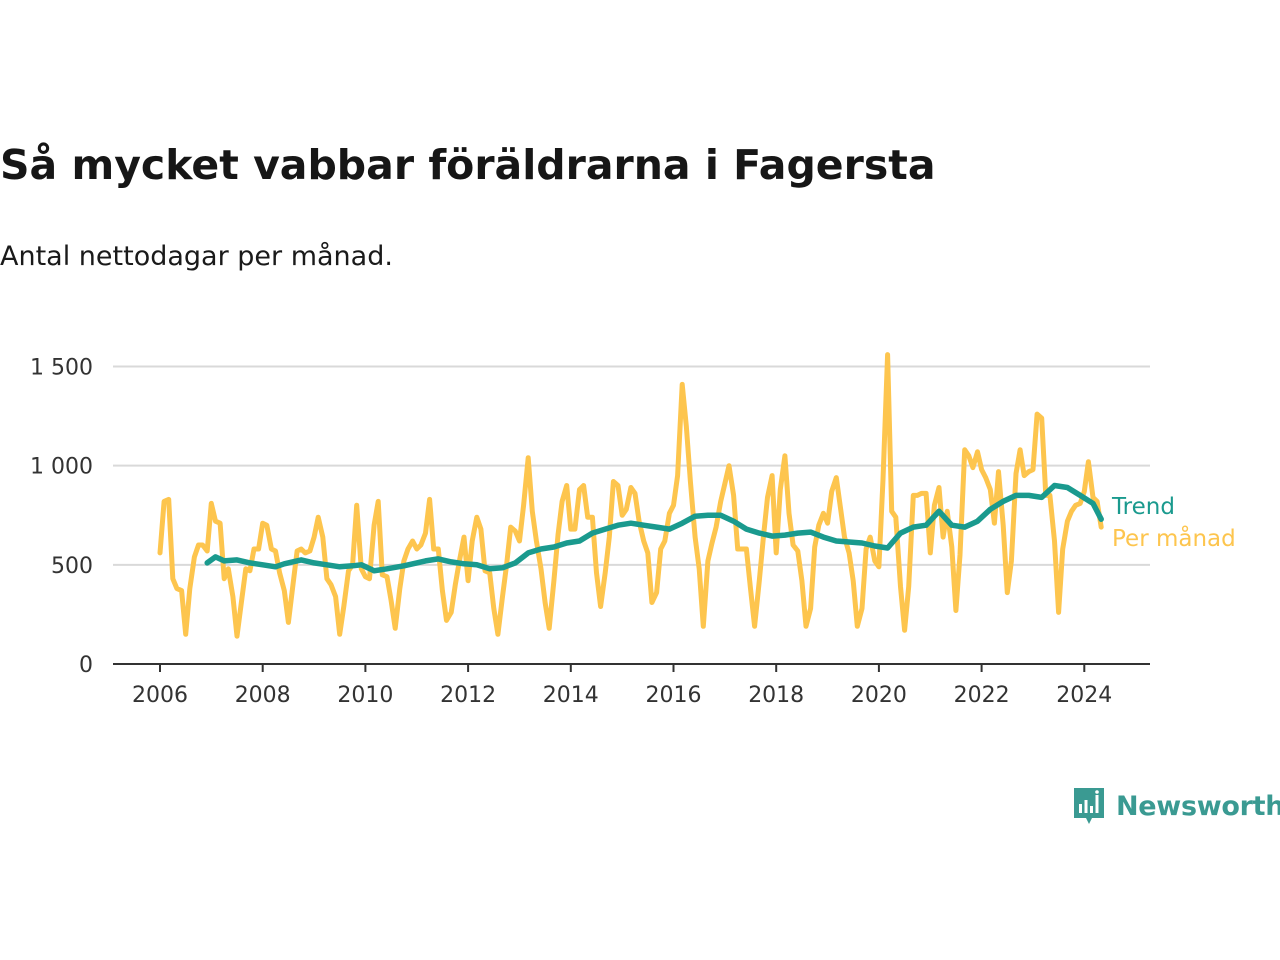 Image resolution: width=1280 pixels, height=960 pixels. What do you see at coordinates (263, 695) in the screenshot?
I see `x-tick-label: 2008` at bounding box center [263, 695].